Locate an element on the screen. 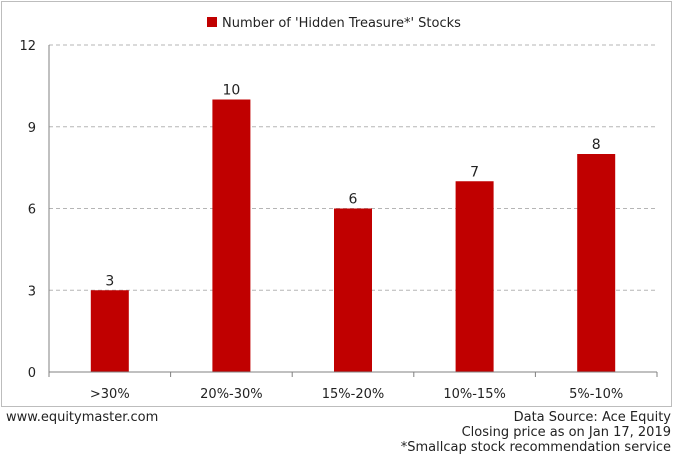 The height and width of the screenshot is (459, 675). y-tick-label: 6 is located at coordinates (32, 210).